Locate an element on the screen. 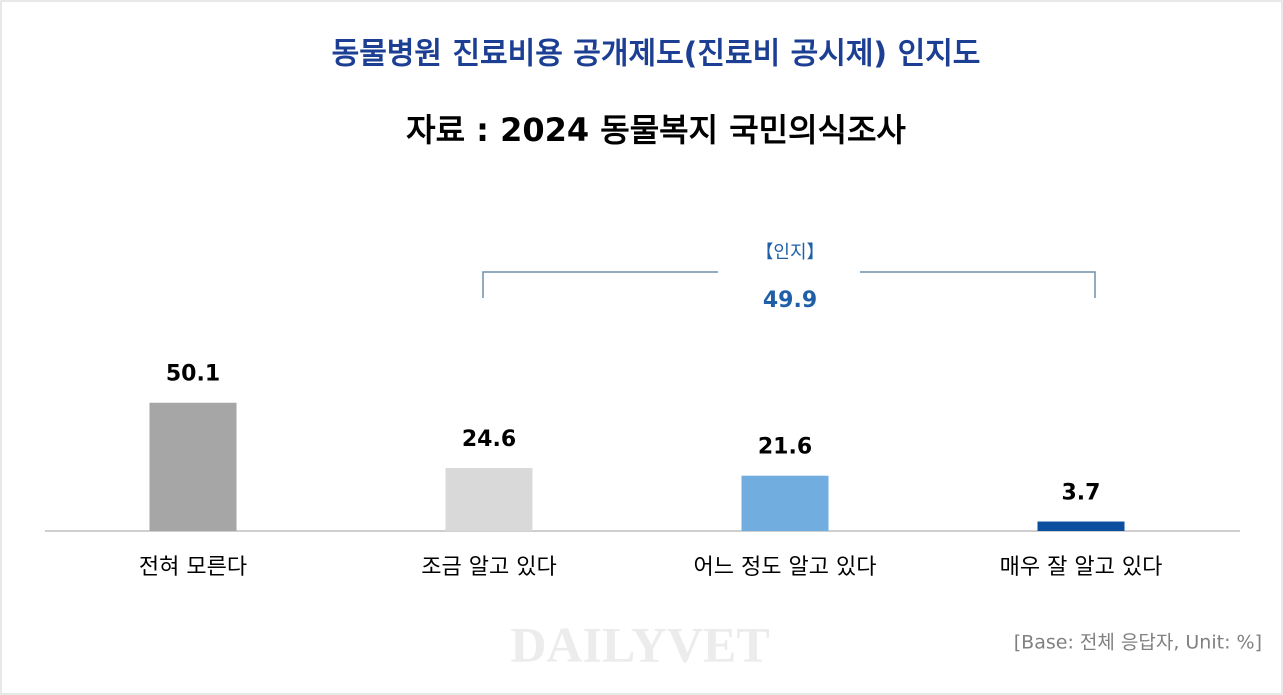  x-tick-label: 어느 정도 알고 있다 is located at coordinates (785, 567).